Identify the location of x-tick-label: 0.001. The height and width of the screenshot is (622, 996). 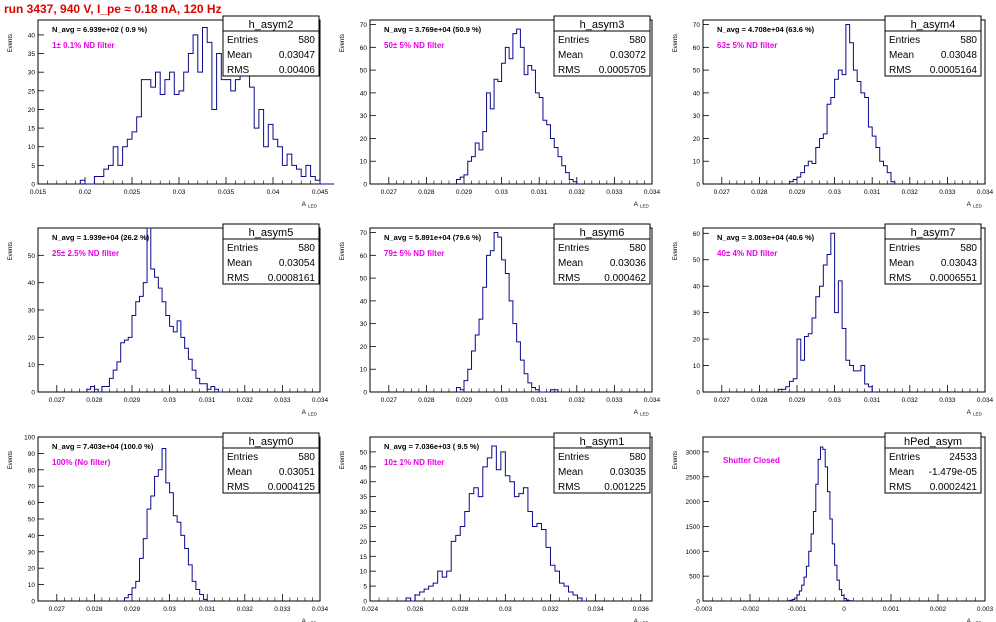
(891, 609).